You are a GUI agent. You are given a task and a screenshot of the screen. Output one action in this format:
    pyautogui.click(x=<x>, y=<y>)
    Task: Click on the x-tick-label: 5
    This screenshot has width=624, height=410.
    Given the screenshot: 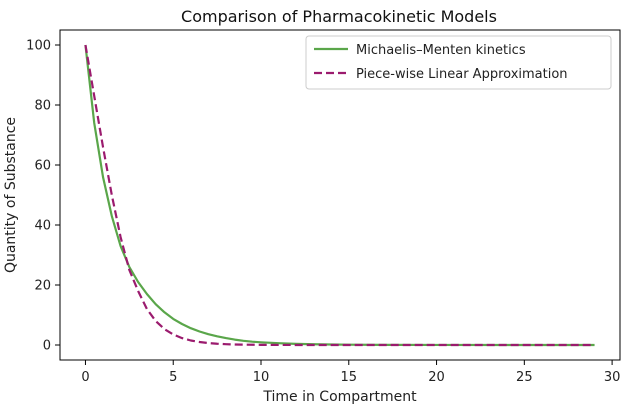 What is the action you would take?
    pyautogui.click(x=173, y=377)
    